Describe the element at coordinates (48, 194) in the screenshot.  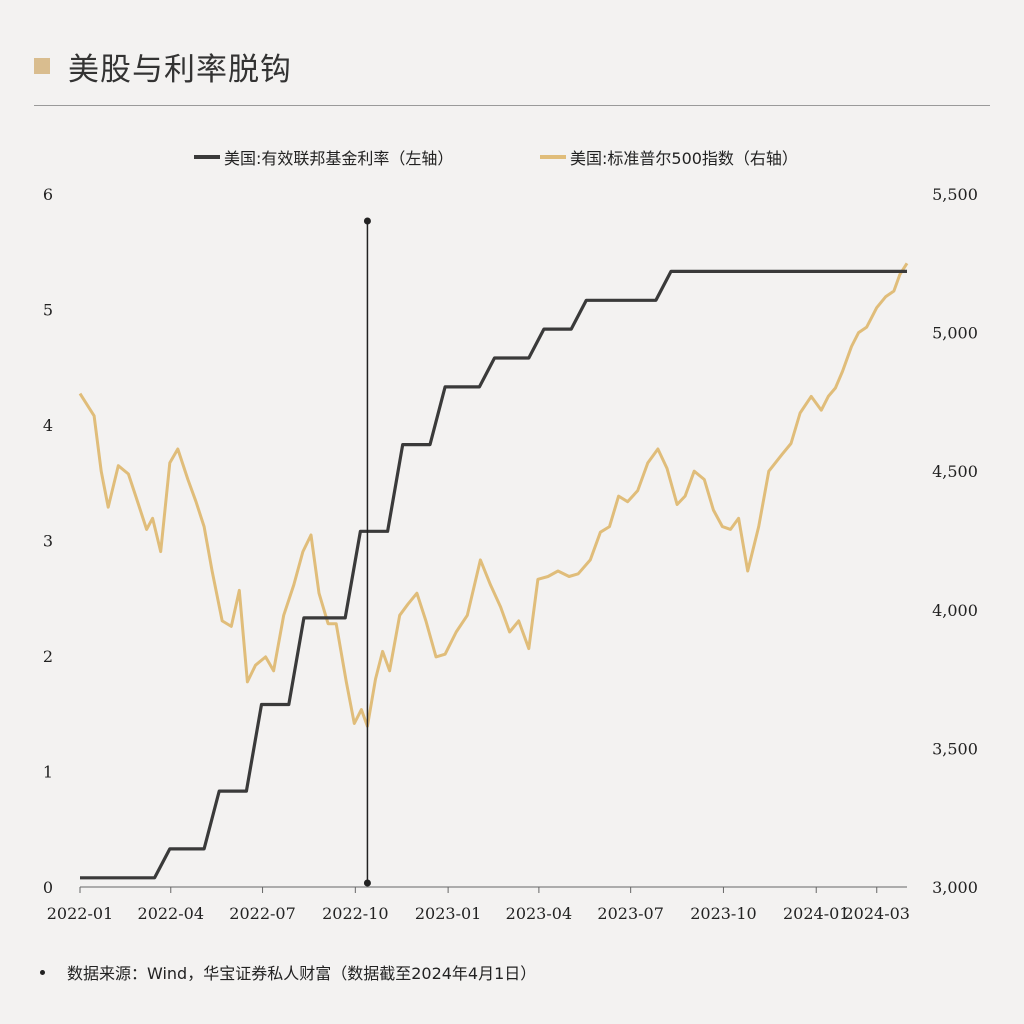
I see `y-left-tick-label: 6` at that location.